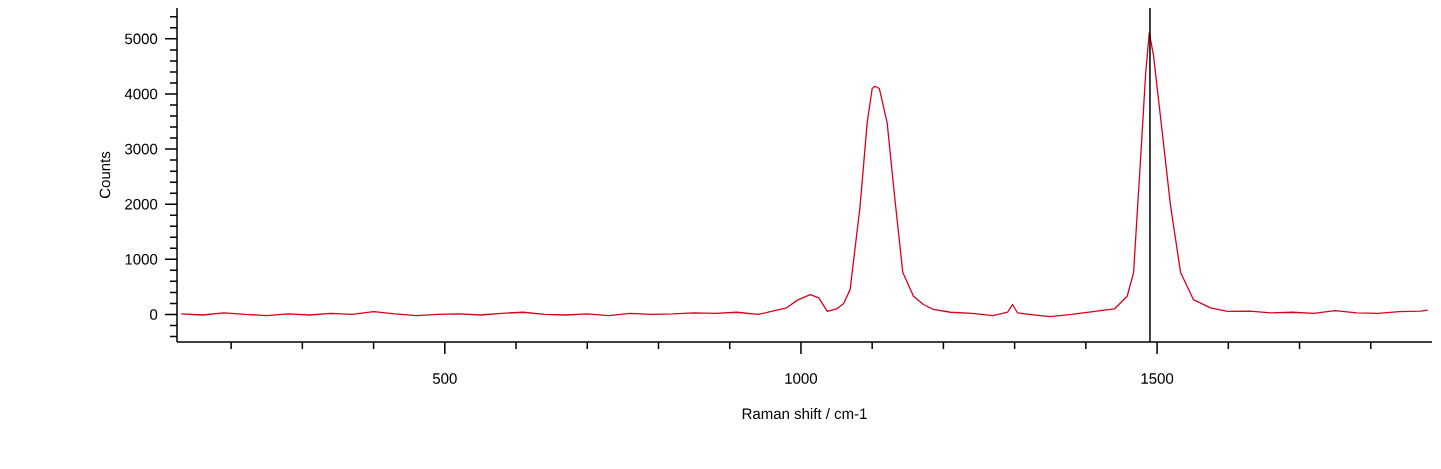 This screenshot has width=1441, height=469. What do you see at coordinates (141, 149) in the screenshot?
I see `y-tick-label: 3000` at bounding box center [141, 149].